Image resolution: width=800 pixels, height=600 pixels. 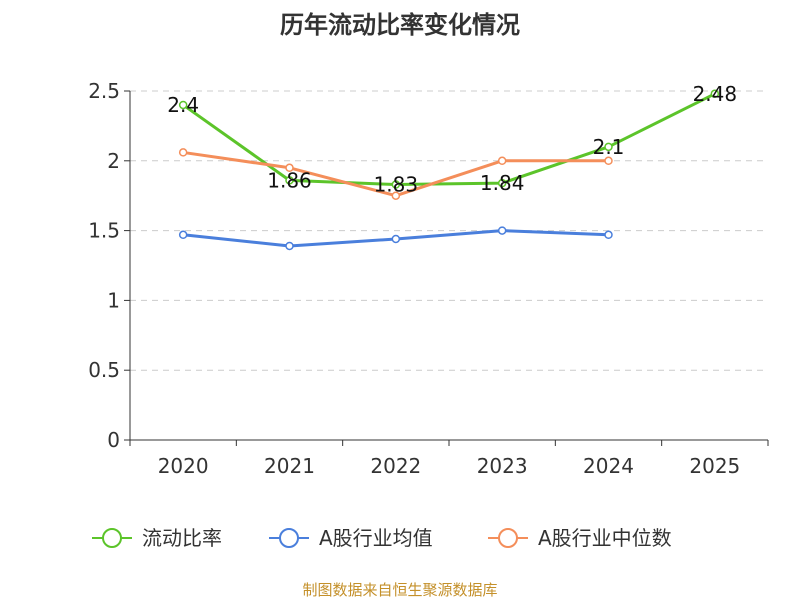 I want to click on x-tick-label: 2022, so click(x=395, y=466).